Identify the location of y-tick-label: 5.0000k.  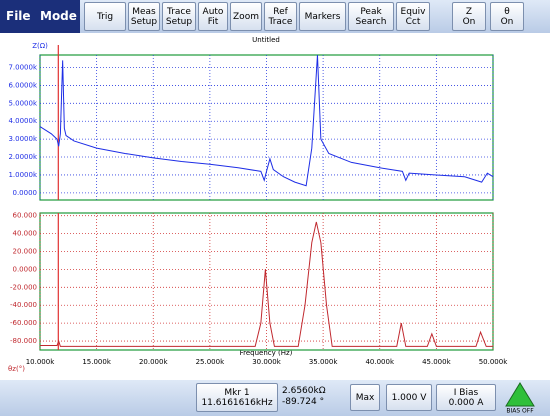
(22, 103).